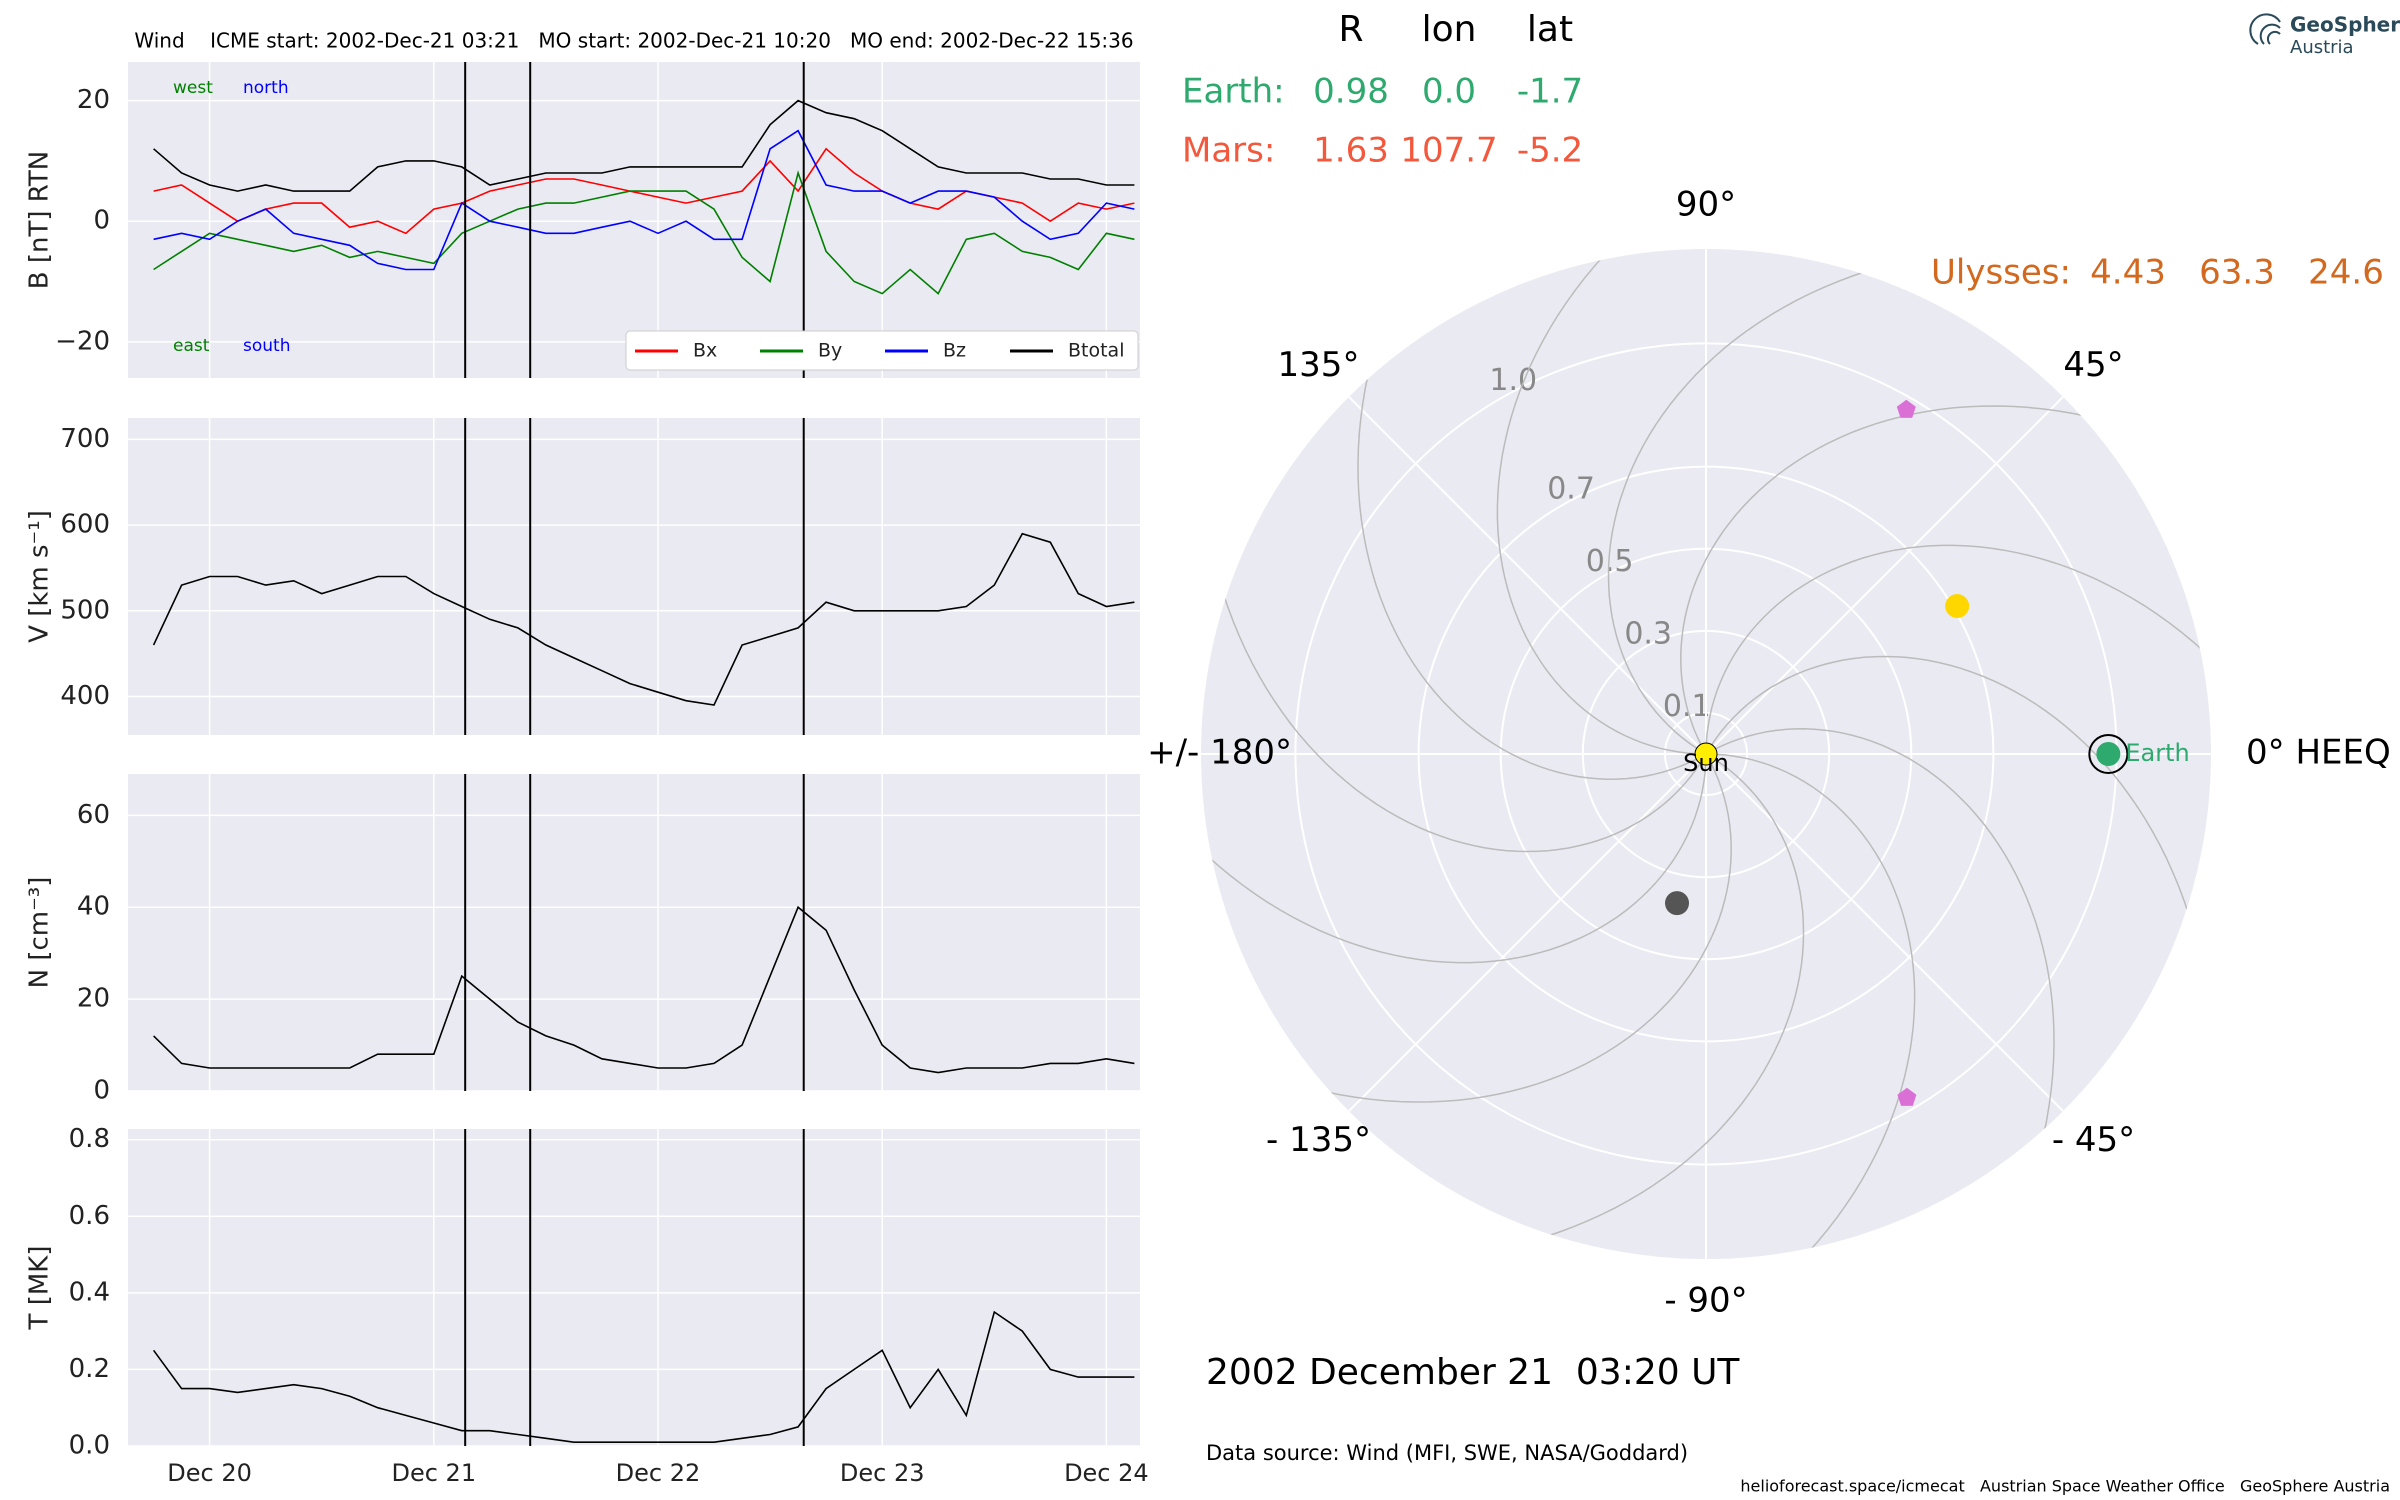 This screenshot has width=2400, height=1500. Describe the element at coordinates (40, 576) in the screenshot. I see `y-axis-label: V [km s⁻¹]` at that location.